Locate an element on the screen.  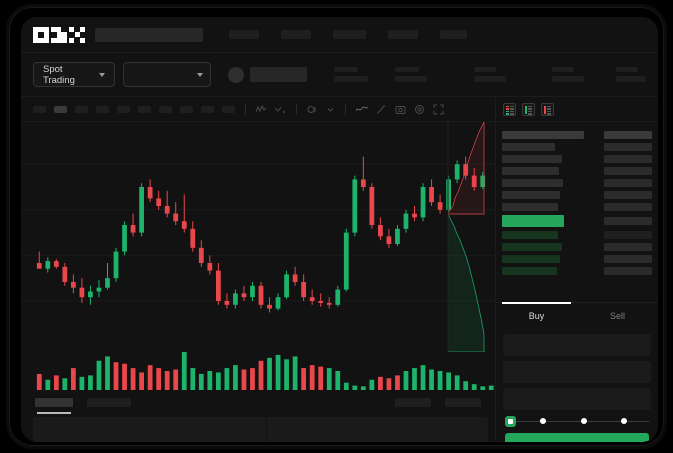
orderbook-mode-bids-icon is located at coordinates (528, 109).